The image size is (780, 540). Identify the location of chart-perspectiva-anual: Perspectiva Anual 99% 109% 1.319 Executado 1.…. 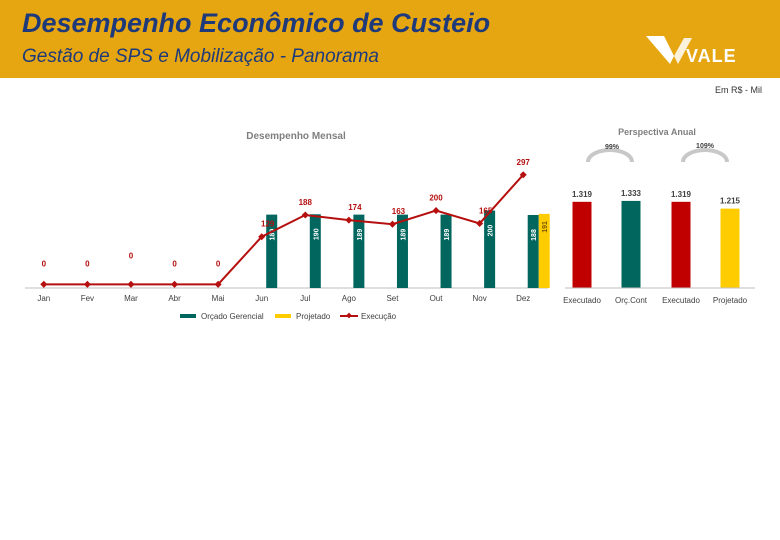
(660, 210).